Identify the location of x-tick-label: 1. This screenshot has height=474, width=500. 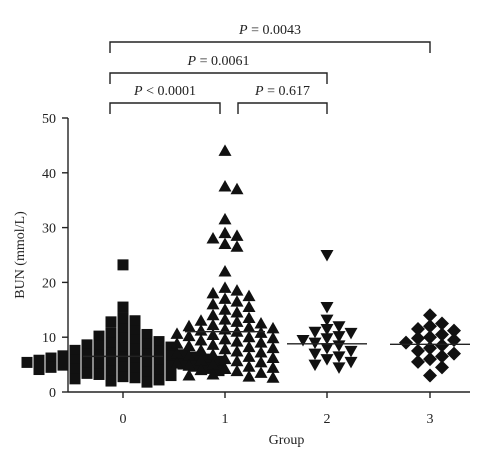
(225, 419).